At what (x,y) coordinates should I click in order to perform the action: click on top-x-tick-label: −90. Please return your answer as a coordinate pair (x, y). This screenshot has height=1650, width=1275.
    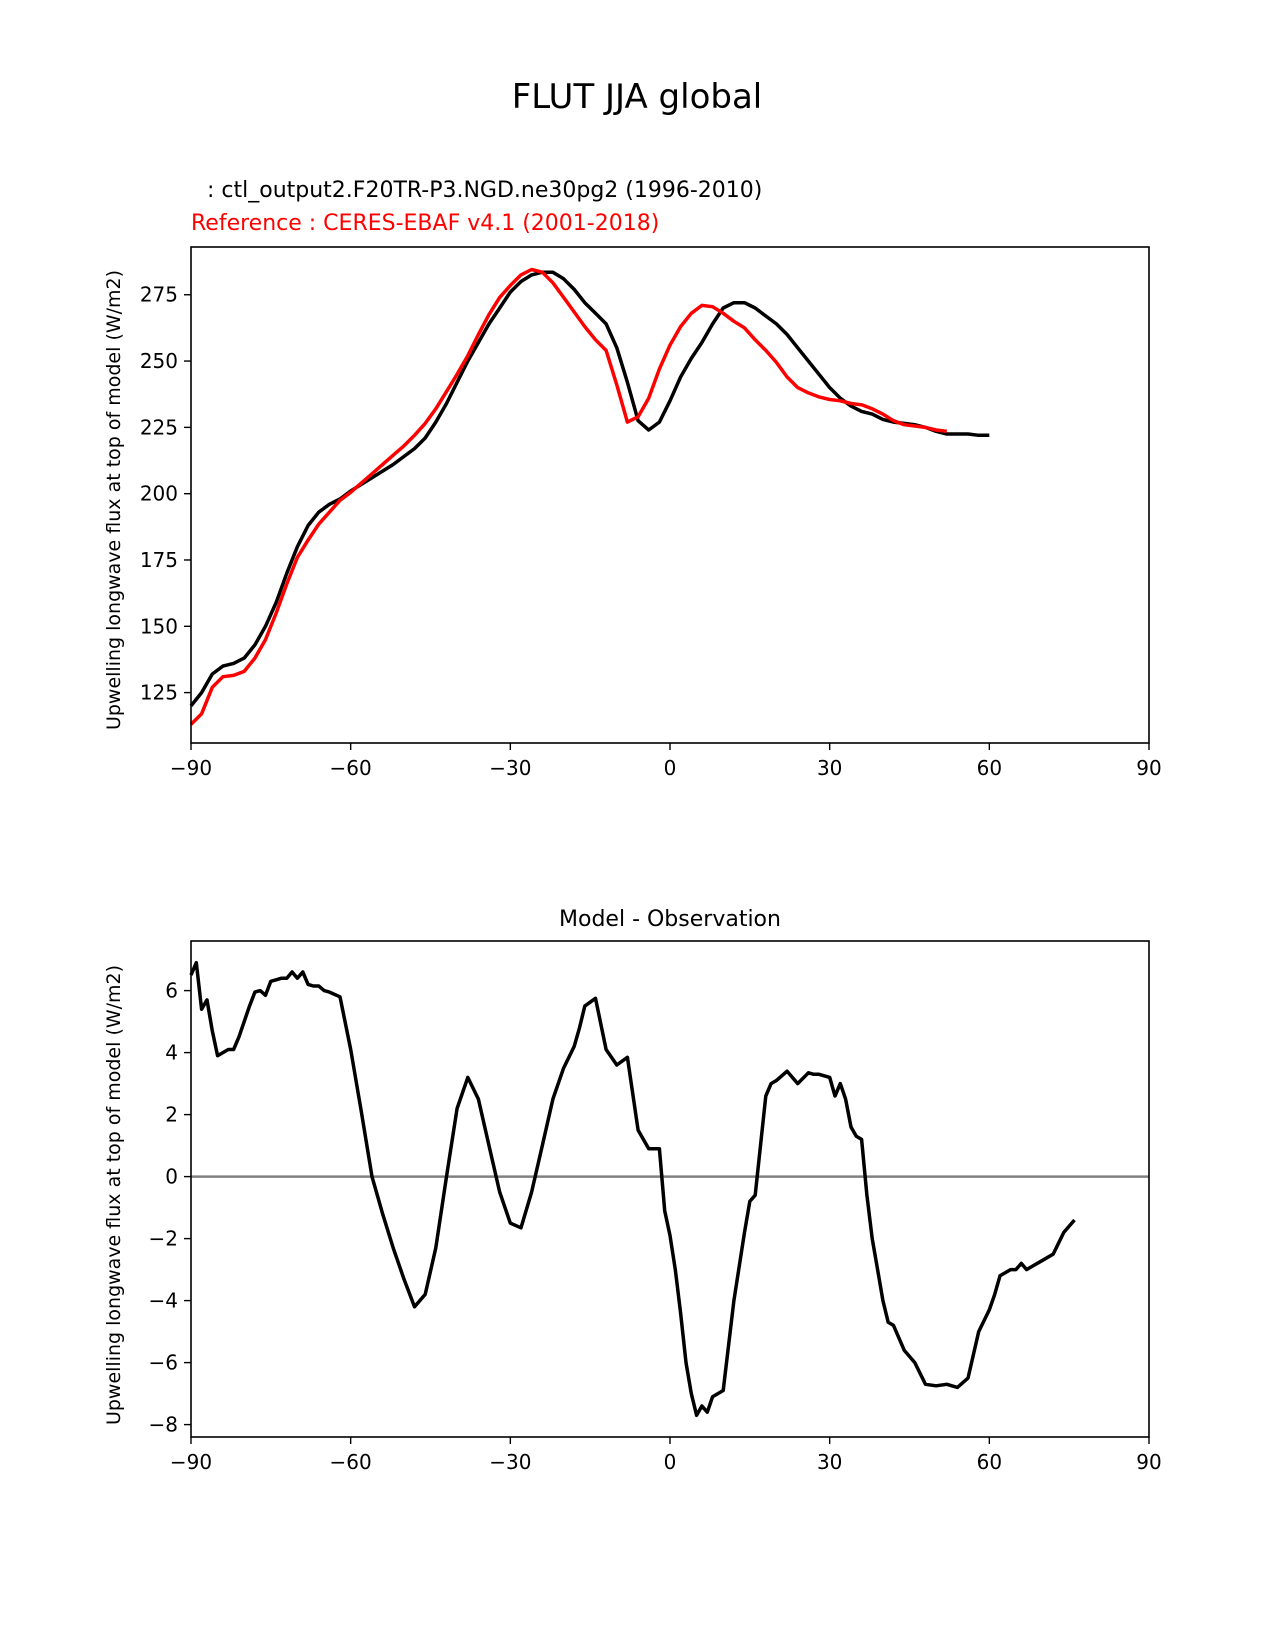
    Looking at the image, I should click on (191, 768).